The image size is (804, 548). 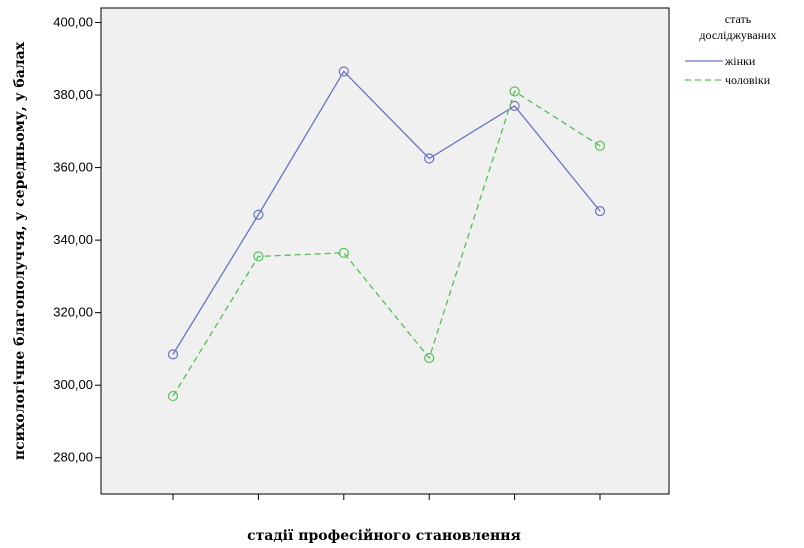 What do you see at coordinates (73, 22) in the screenshot?
I see `y-tick-label: 400,00` at bounding box center [73, 22].